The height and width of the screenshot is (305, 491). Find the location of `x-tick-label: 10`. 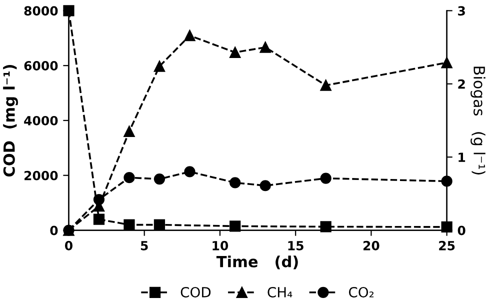

x-tick-label: 10 is located at coordinates (220, 245).